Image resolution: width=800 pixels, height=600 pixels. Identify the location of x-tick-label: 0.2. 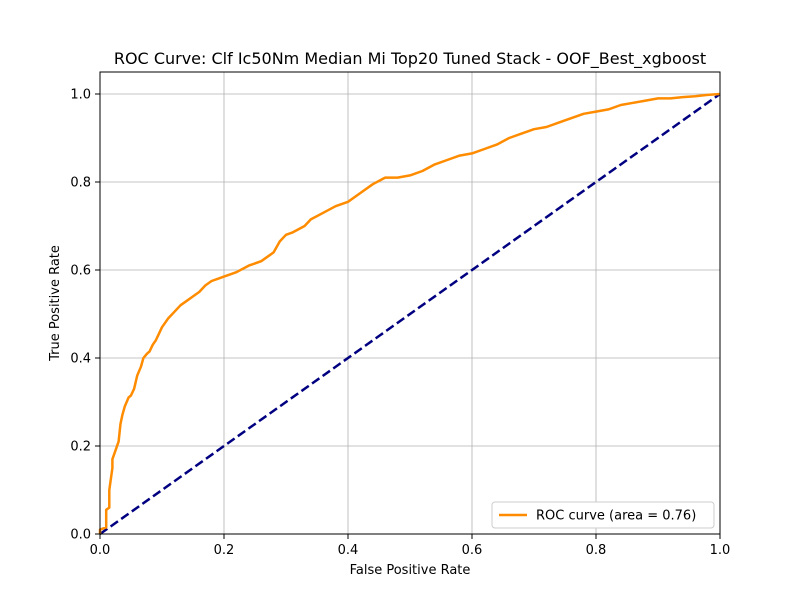
(224, 550).